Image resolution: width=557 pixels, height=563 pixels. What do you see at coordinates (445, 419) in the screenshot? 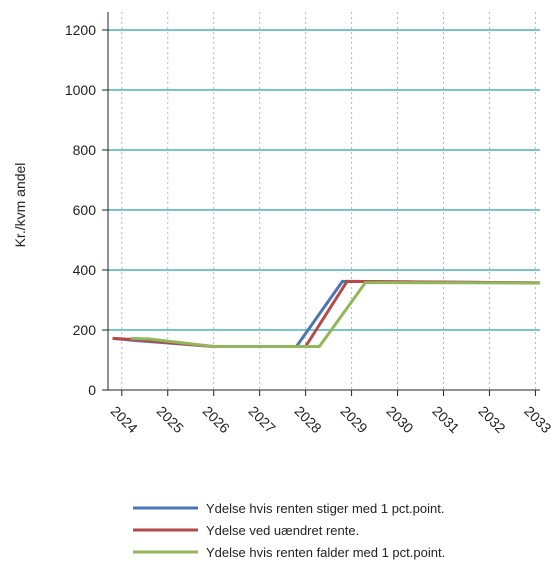
I see `x-tick-label: 2031` at bounding box center [445, 419].